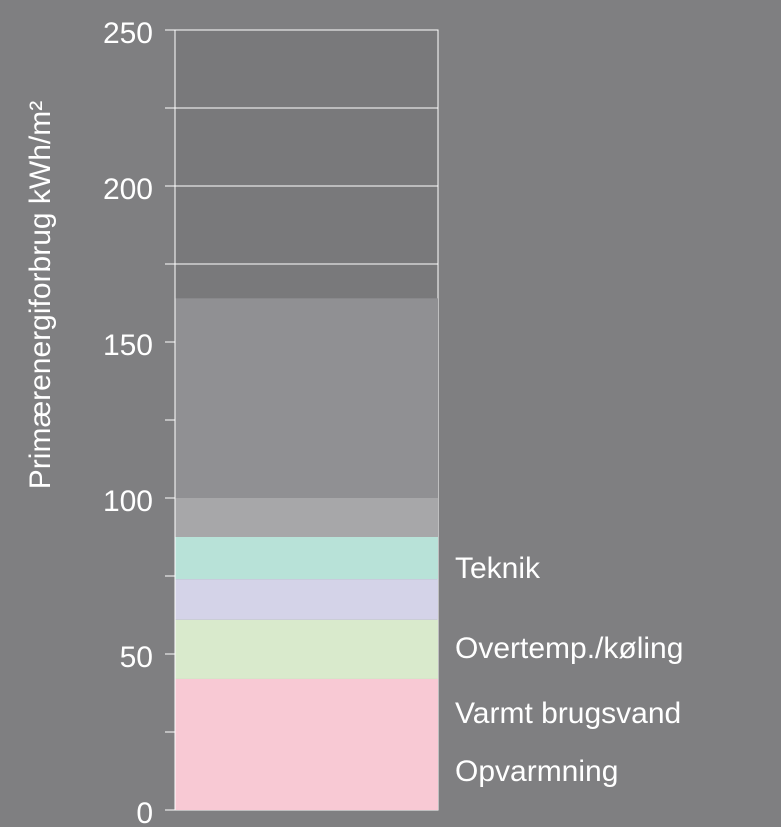 Image resolution: width=781 pixels, height=827 pixels. What do you see at coordinates (568, 713) in the screenshot?
I see `legend-label: Varmt brugsvand` at bounding box center [568, 713].